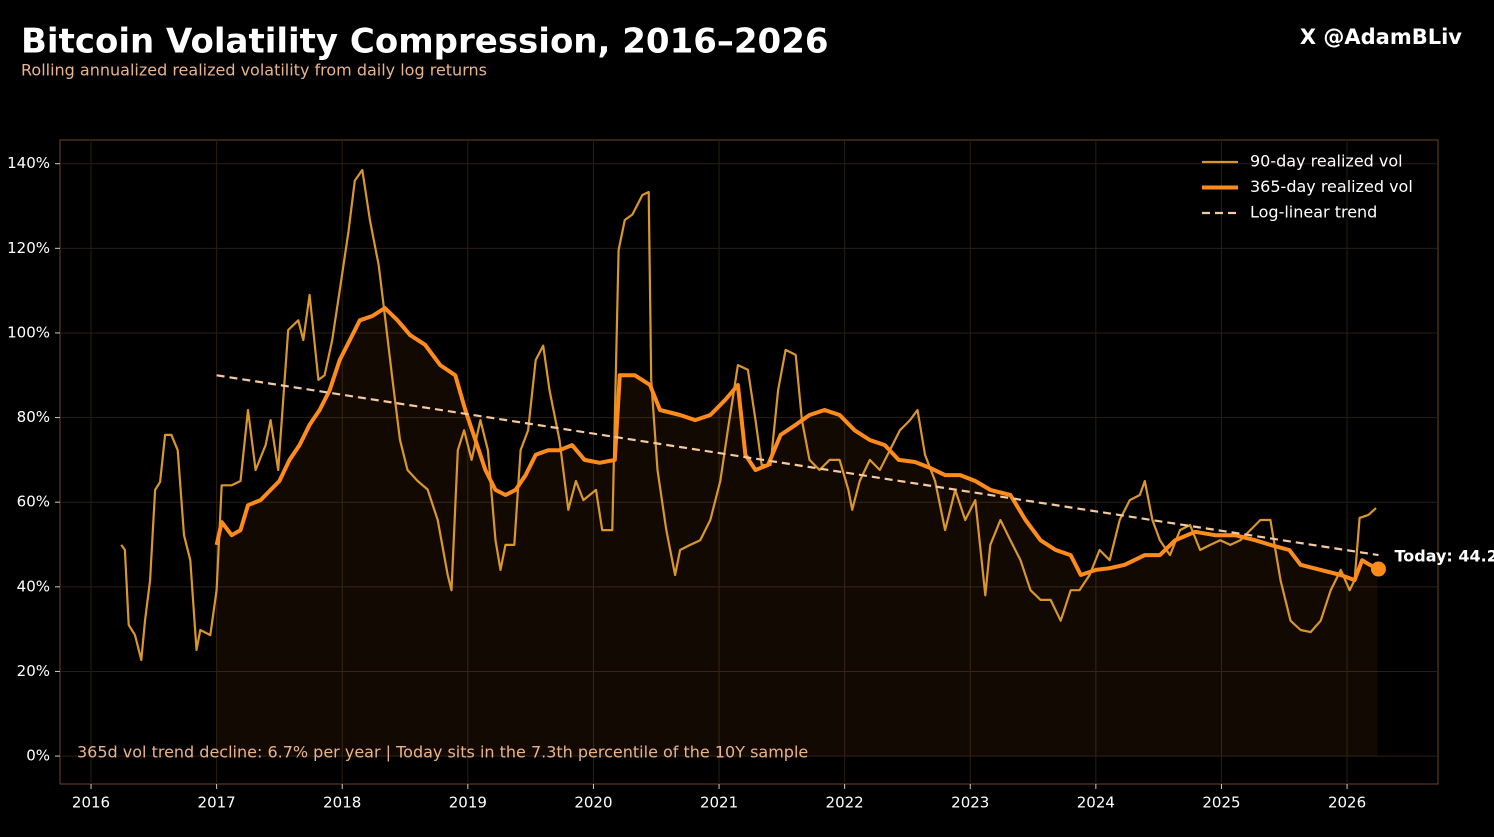 This screenshot has height=837, width=1494. I want to click on x-tick-label: 2017, so click(217, 803).